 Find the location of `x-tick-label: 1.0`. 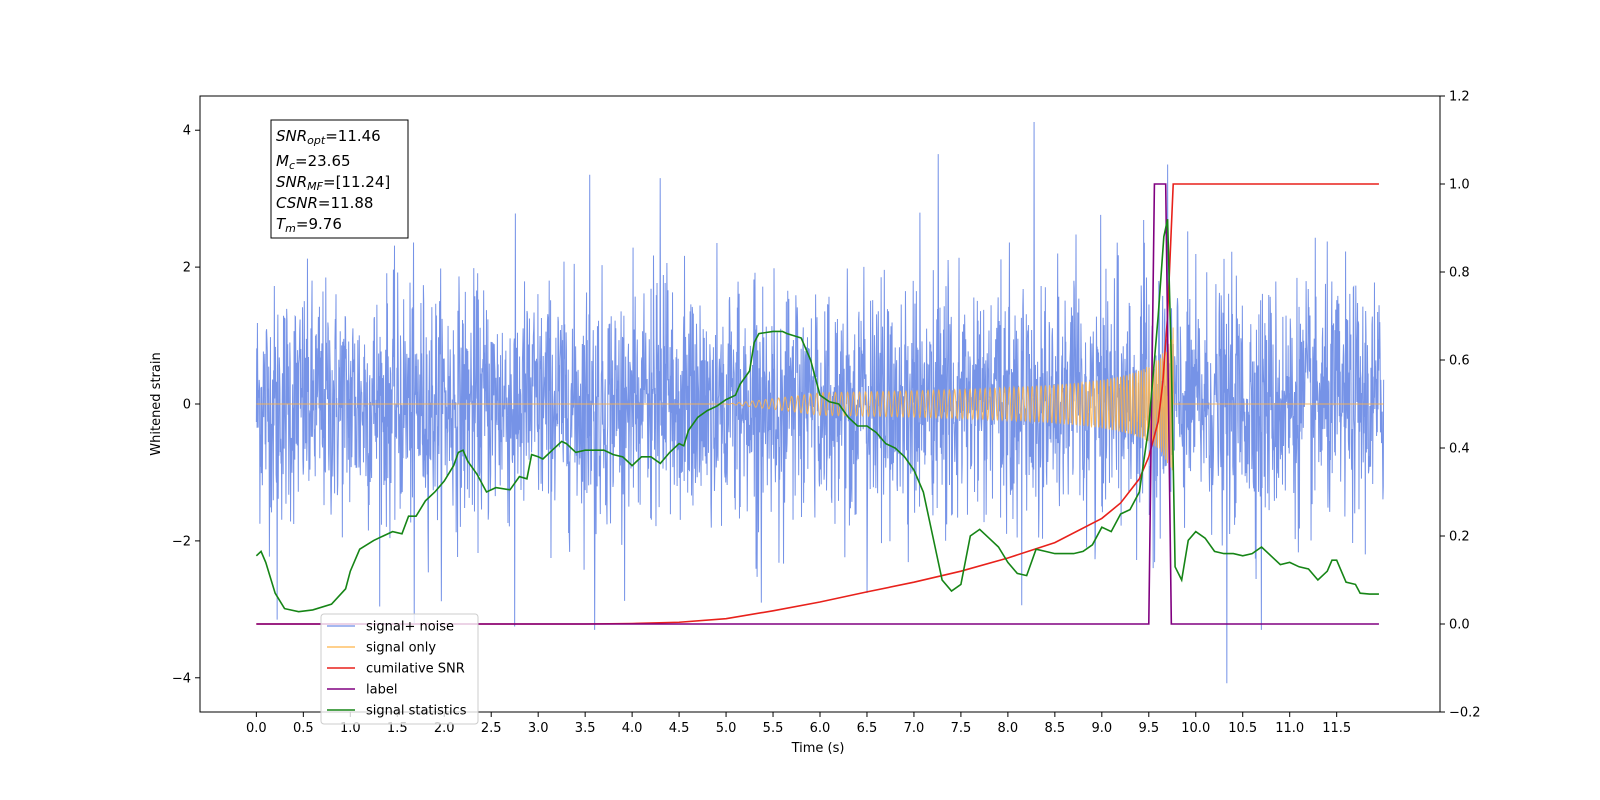

x-tick-label: 1.0 is located at coordinates (350, 728).